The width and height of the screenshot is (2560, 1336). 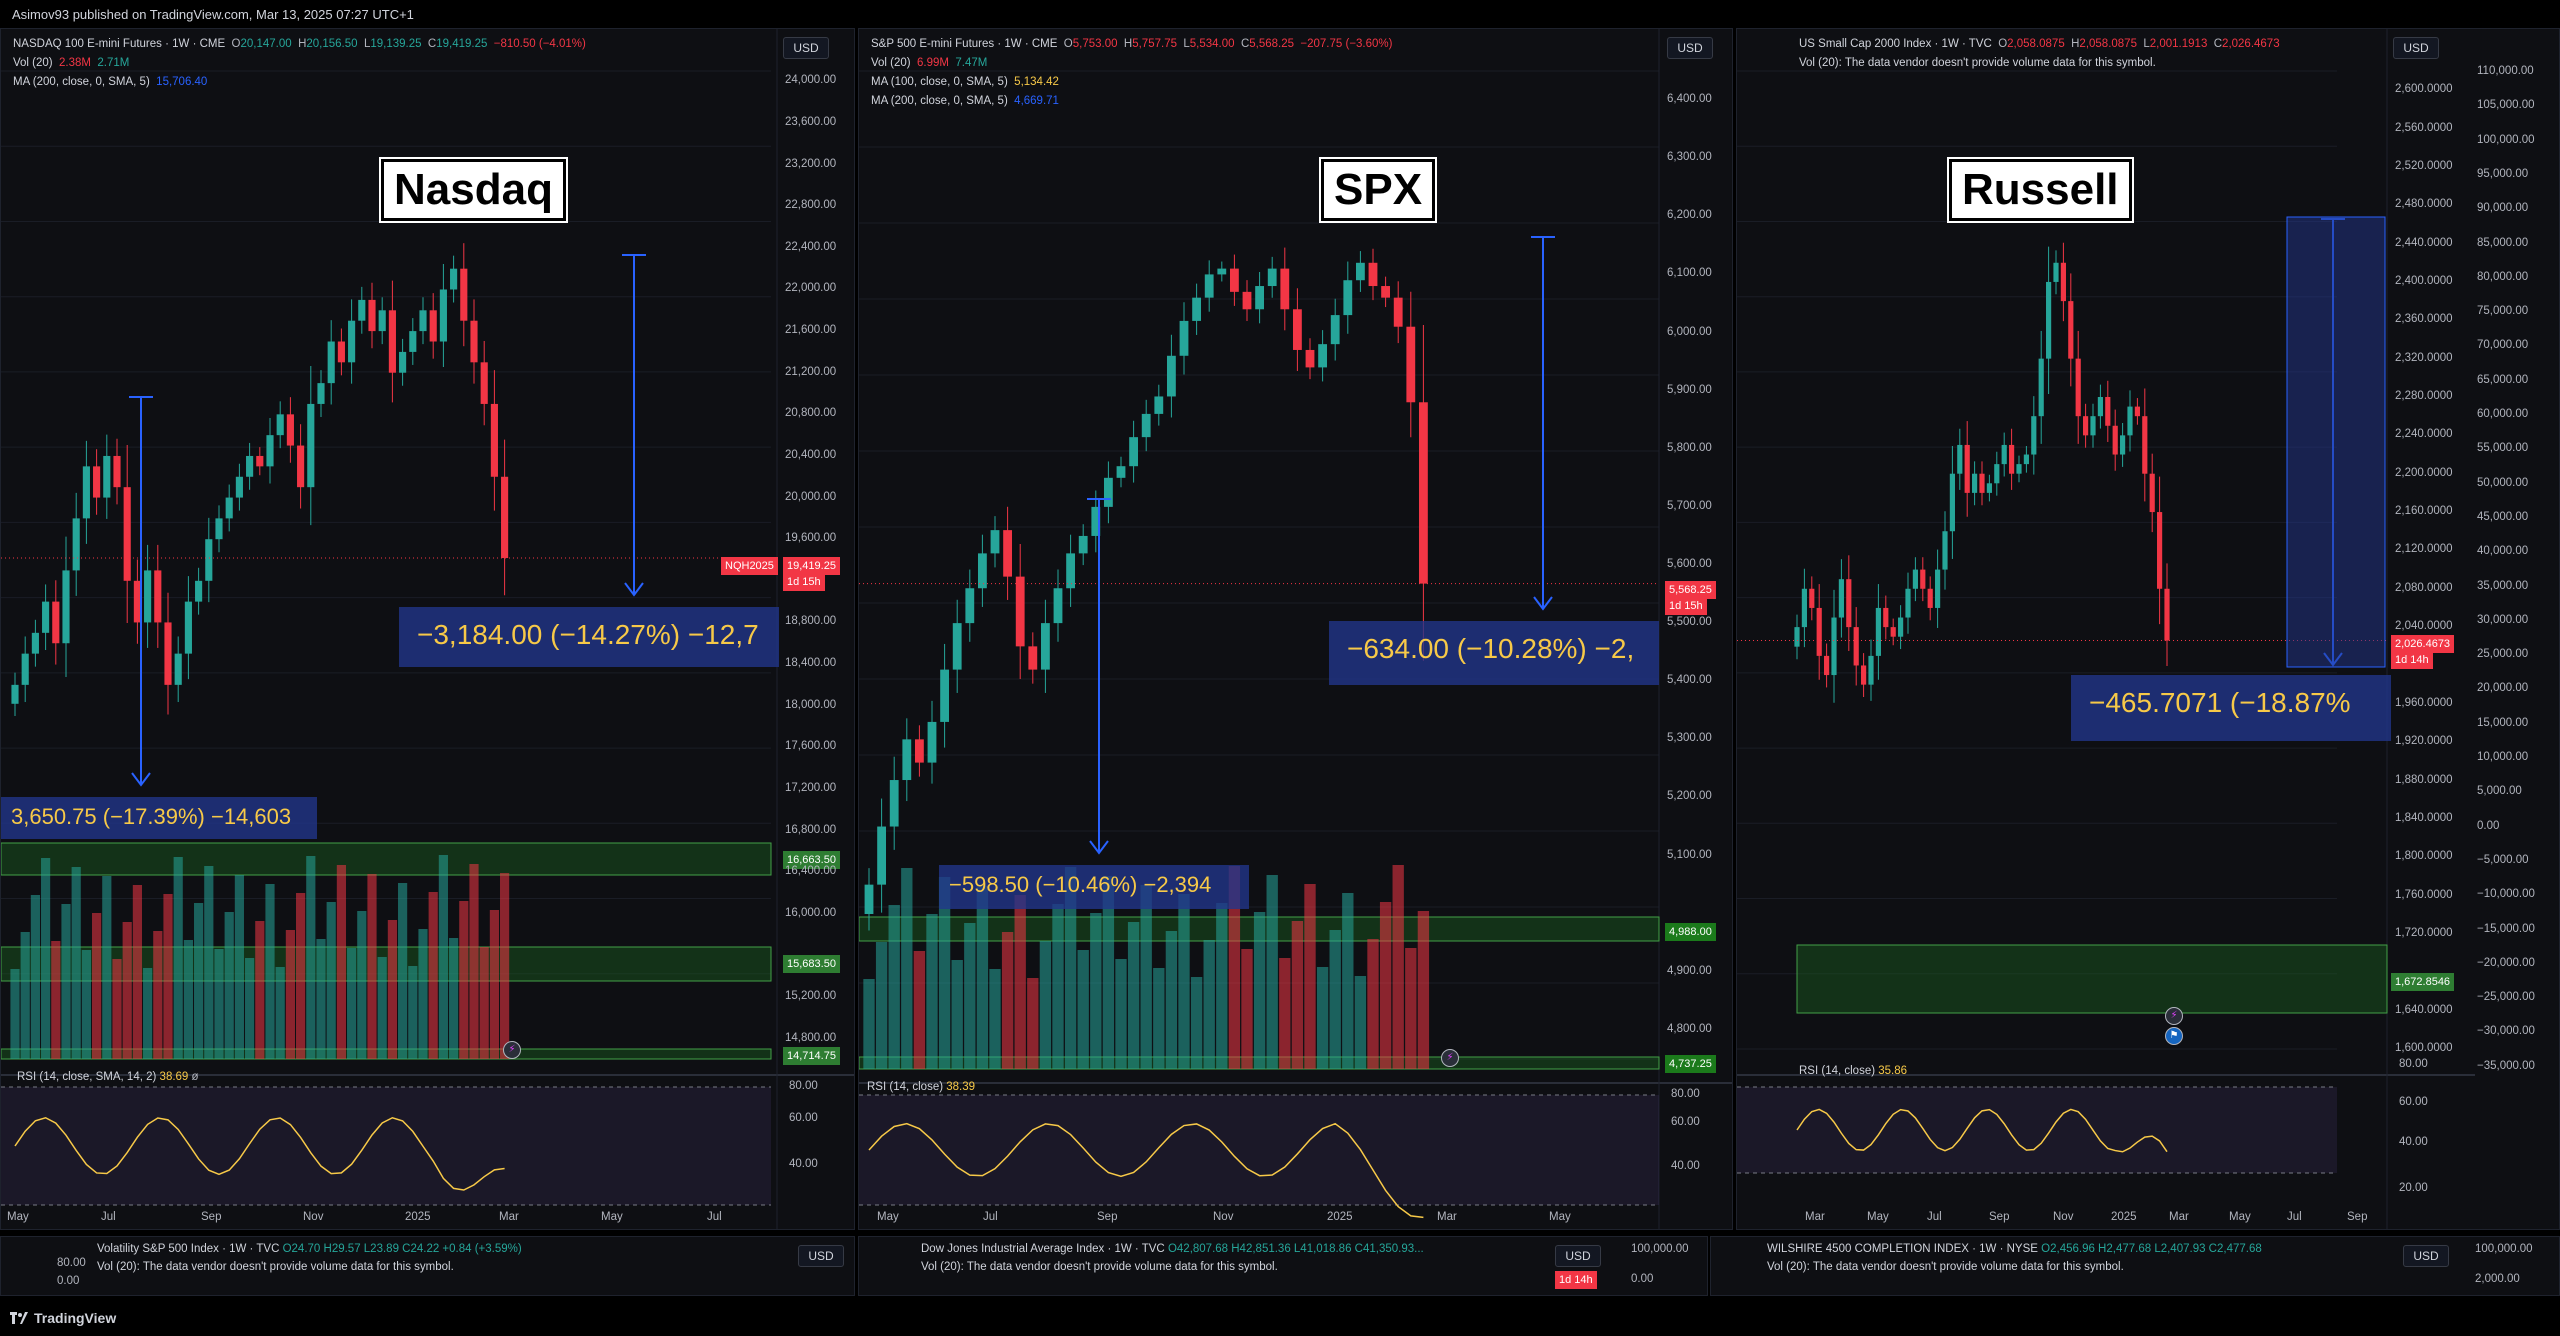 I want to click on mini-wilshire-currency: USD, so click(x=2426, y=1256).